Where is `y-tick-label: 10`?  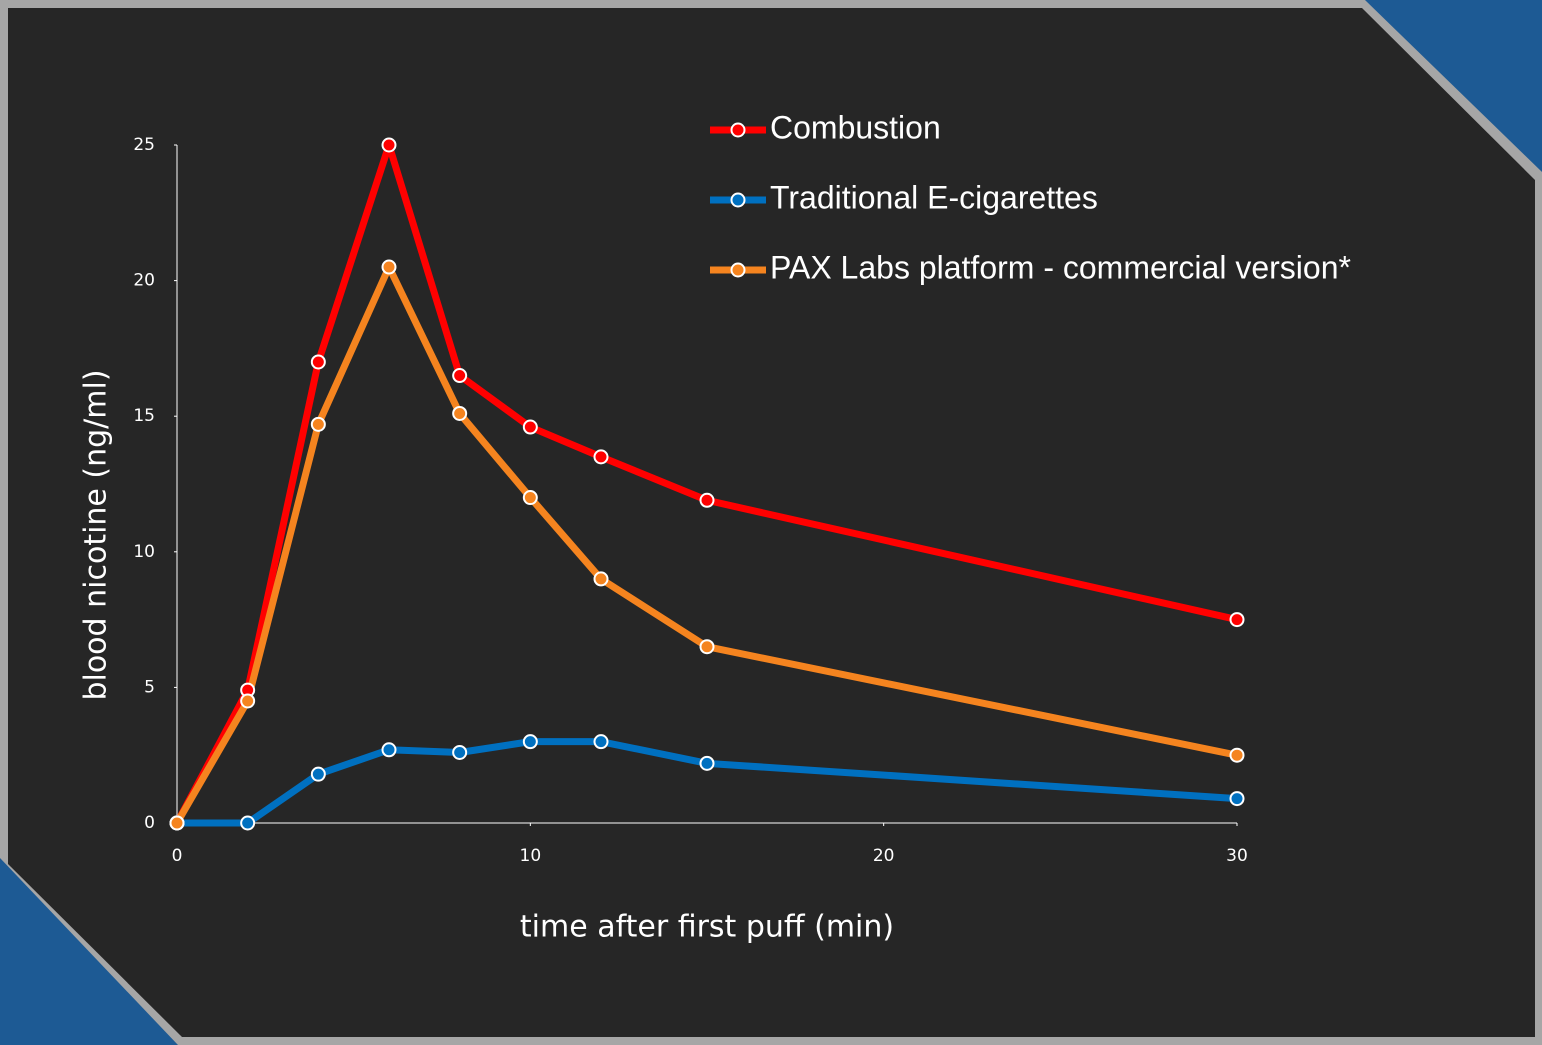
y-tick-label: 10 is located at coordinates (144, 552).